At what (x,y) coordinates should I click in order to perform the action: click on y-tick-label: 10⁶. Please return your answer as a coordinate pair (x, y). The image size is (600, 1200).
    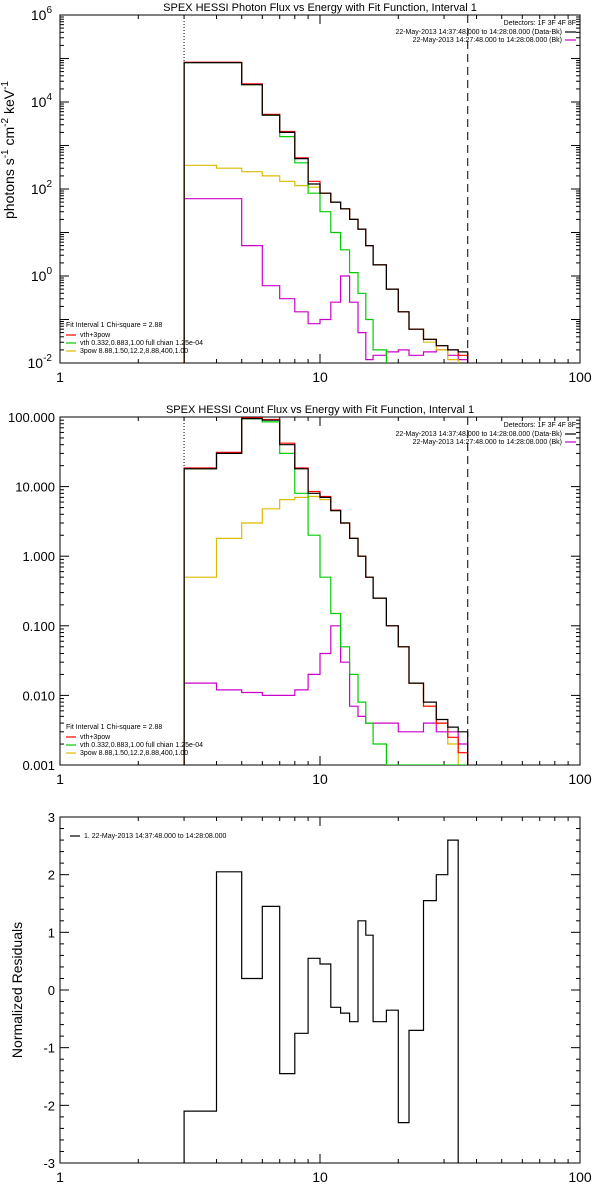
    Looking at the image, I should click on (42, 14).